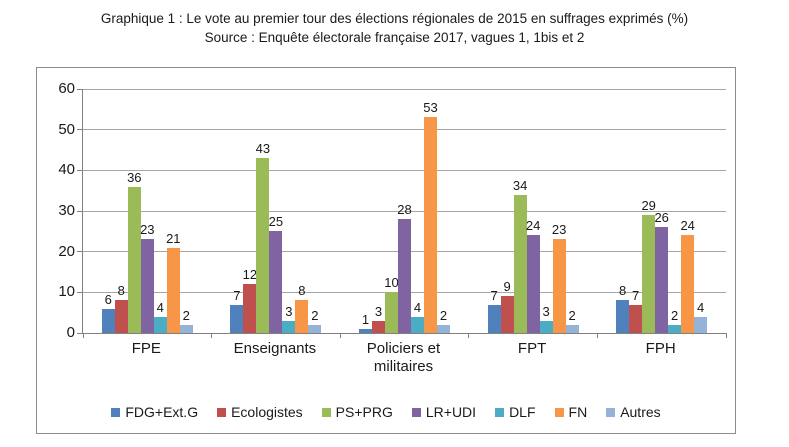 The width and height of the screenshot is (789, 447). I want to click on category-label-text: FPE, so click(146, 348).